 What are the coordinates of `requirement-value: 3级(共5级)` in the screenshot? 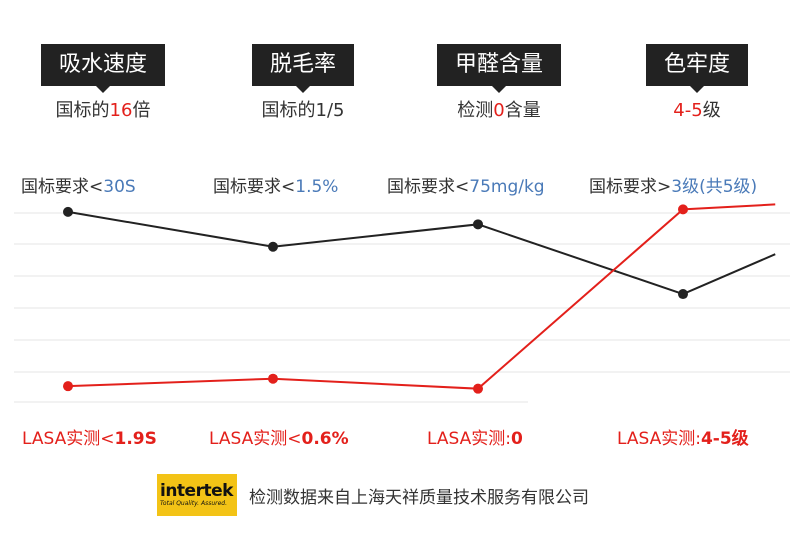 It's located at (714, 187).